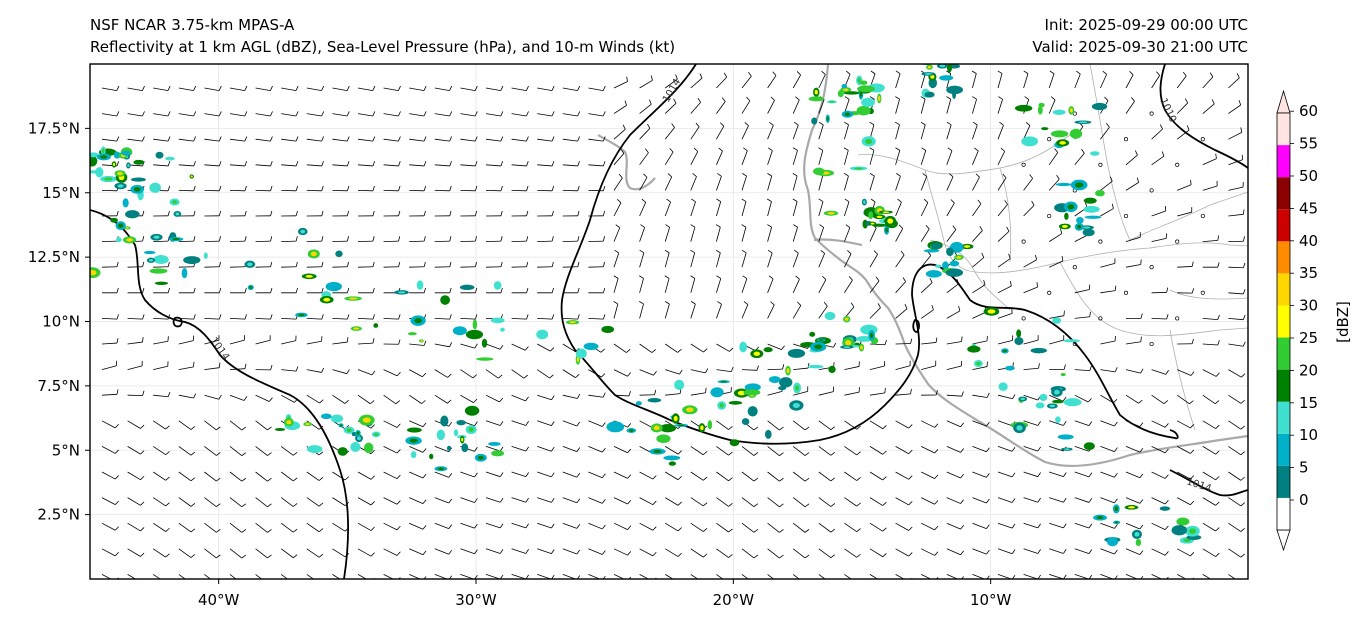  I want to click on calm-circle, so click(1023, 318).